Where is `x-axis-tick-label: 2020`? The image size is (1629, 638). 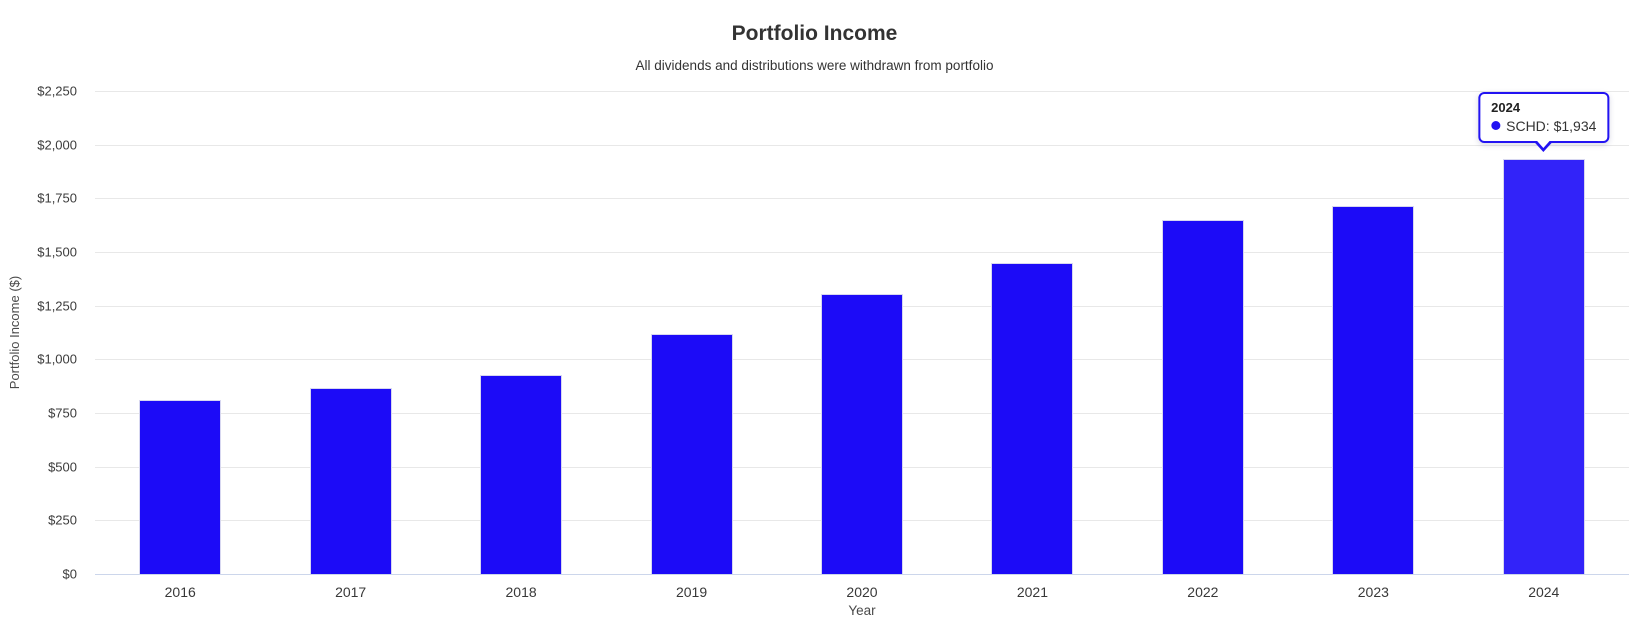 x-axis-tick-label: 2020 is located at coordinates (862, 592).